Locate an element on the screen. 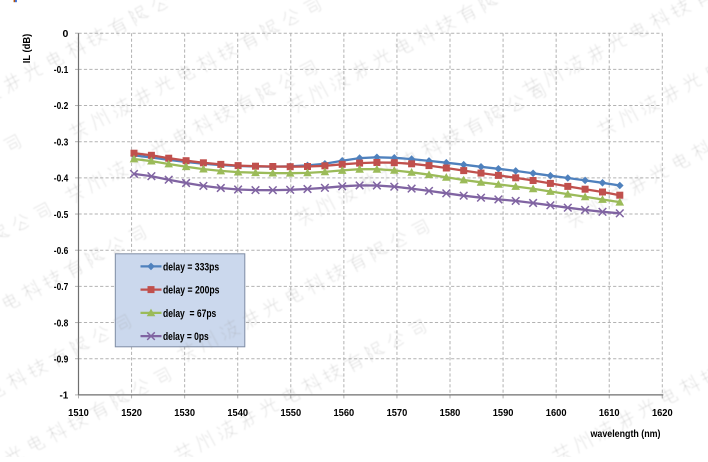  svg-text: delay = 200ps is located at coordinates (191, 291).